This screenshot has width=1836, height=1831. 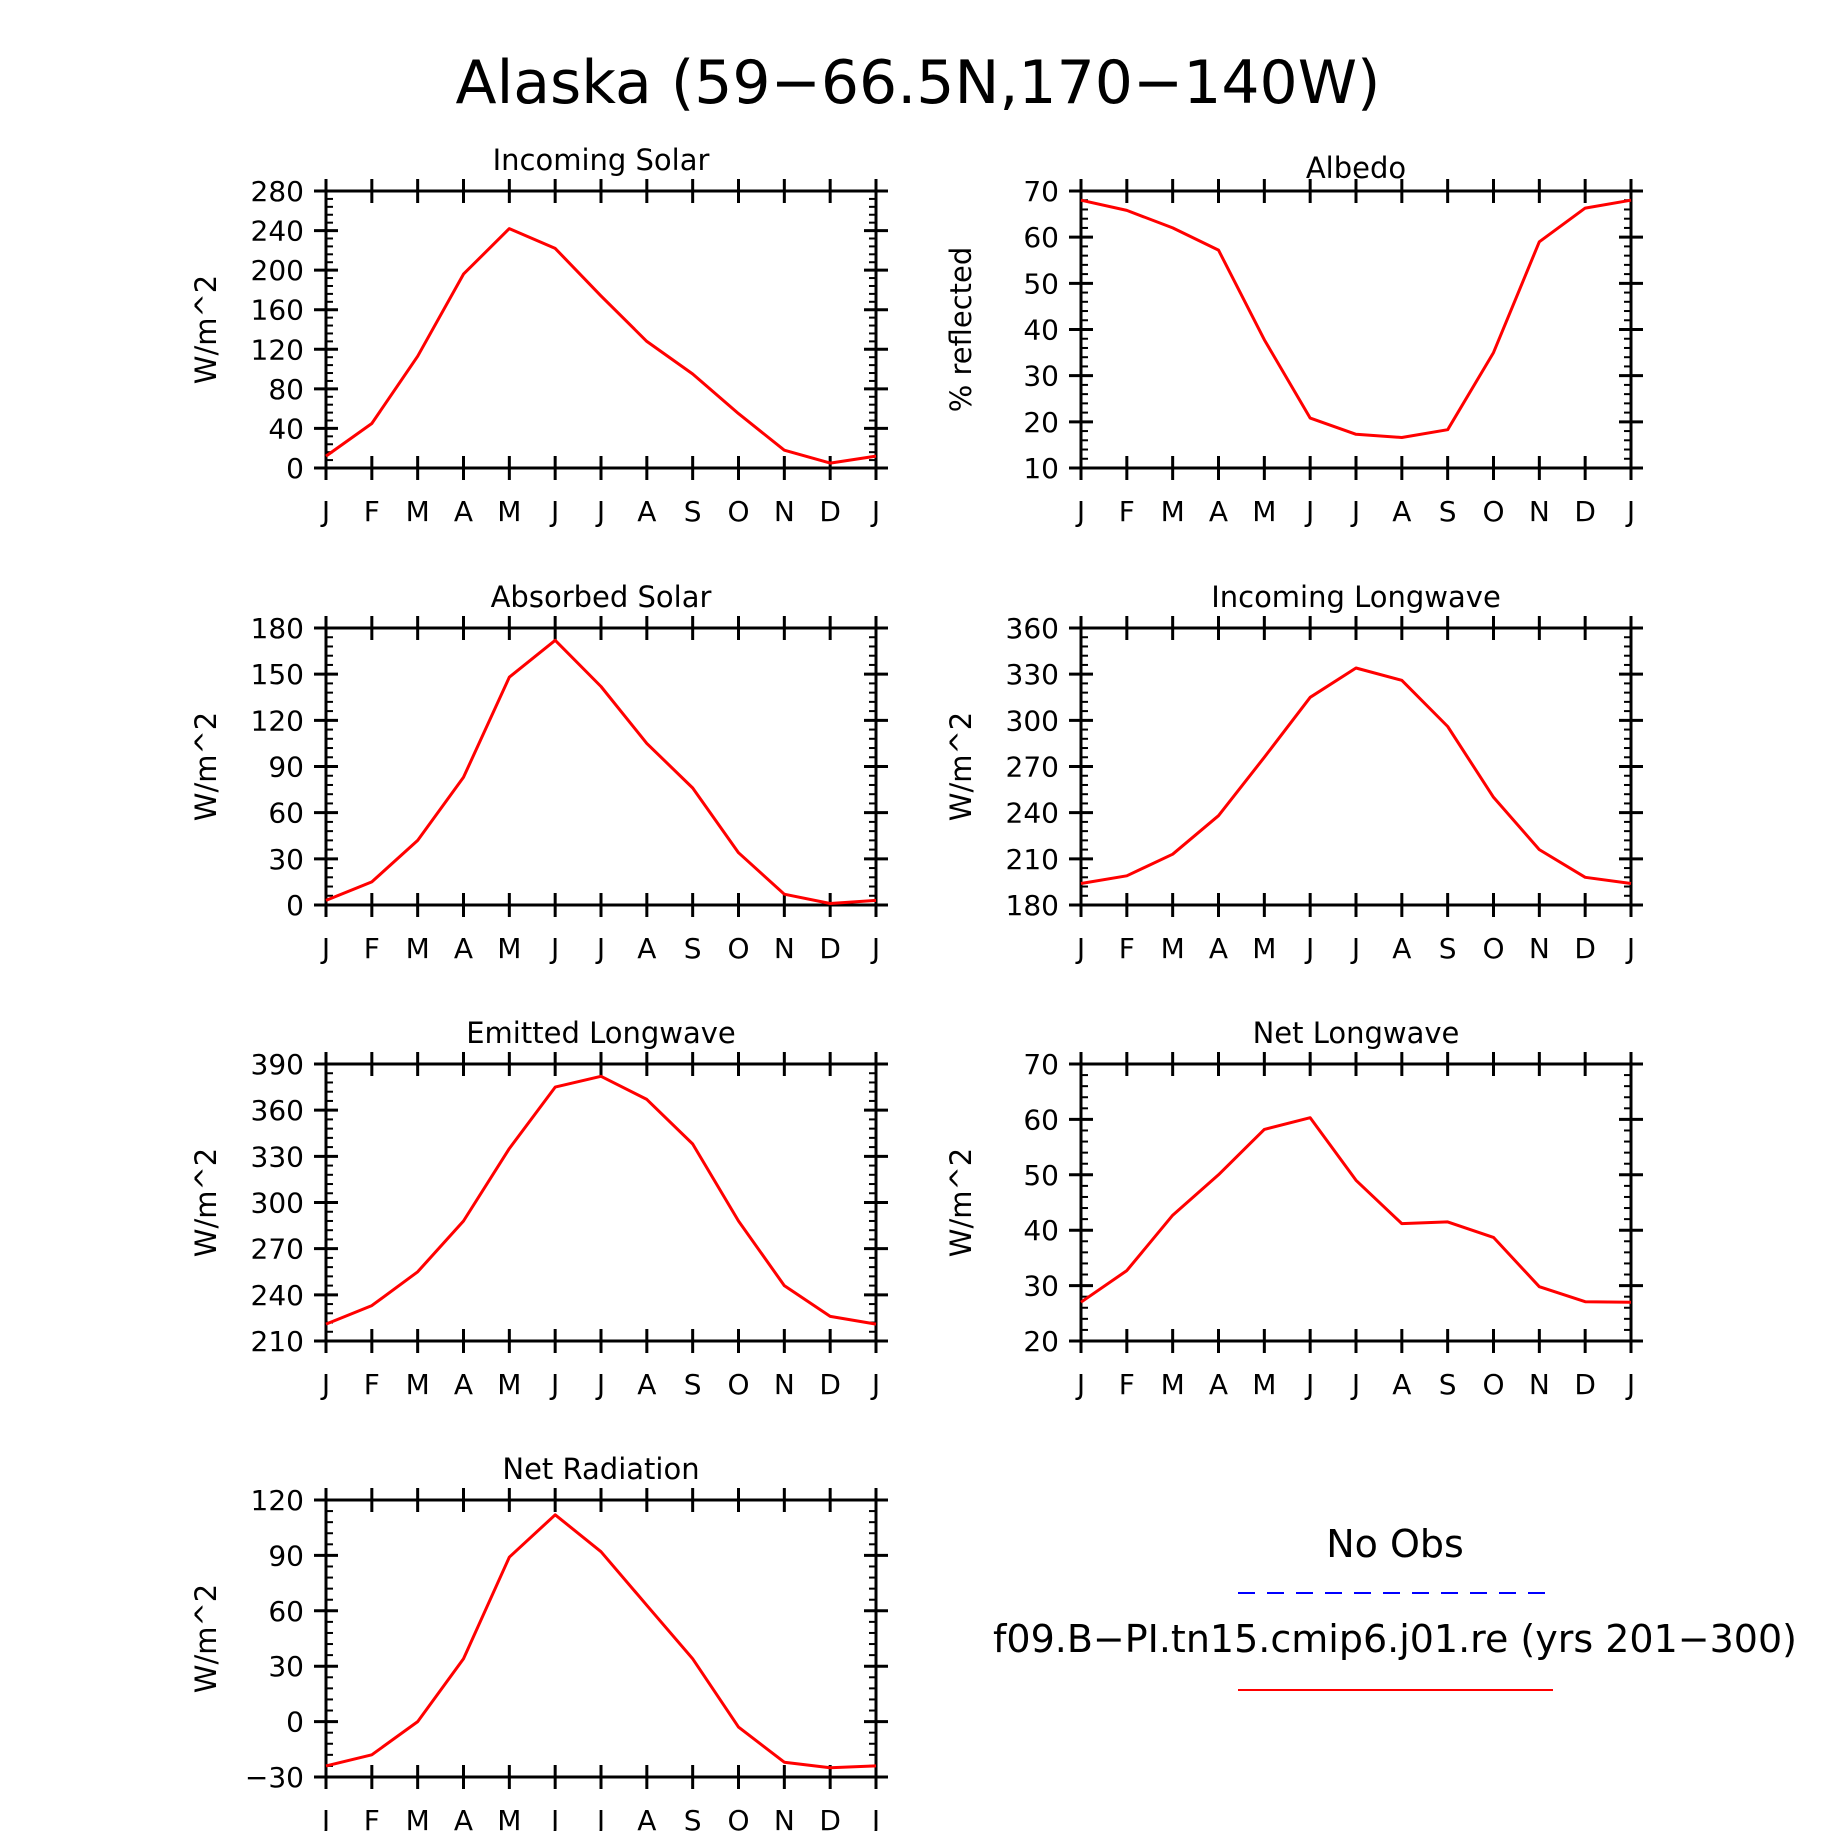 What do you see at coordinates (1356, 775) in the screenshot?
I see `series-line-incoming-longwave` at bounding box center [1356, 775].